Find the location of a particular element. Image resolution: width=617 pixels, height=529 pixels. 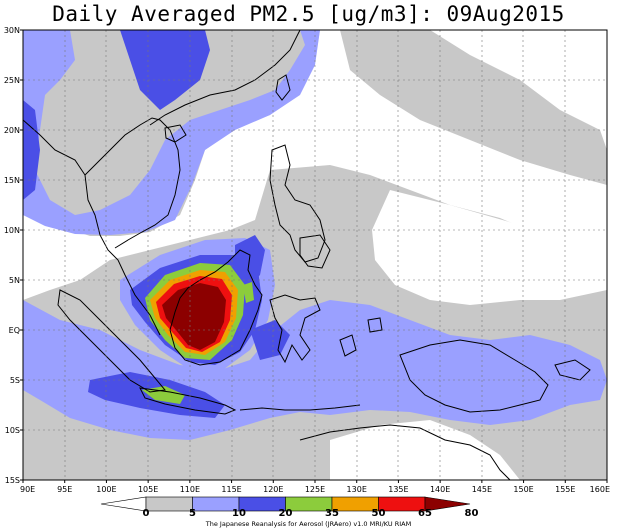

lat-tick-label: 30N is located at coordinates (12, 30).